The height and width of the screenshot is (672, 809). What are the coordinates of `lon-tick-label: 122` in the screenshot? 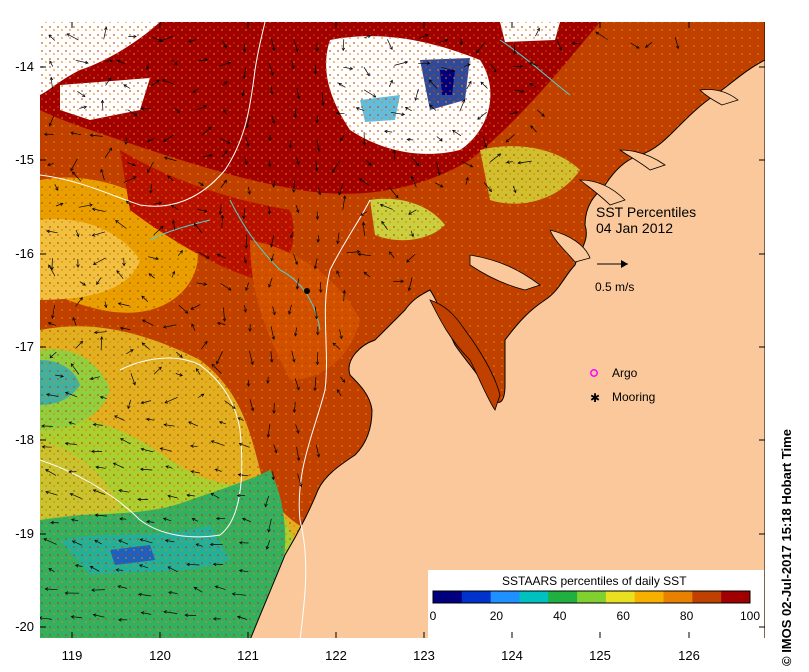 It's located at (336, 655).